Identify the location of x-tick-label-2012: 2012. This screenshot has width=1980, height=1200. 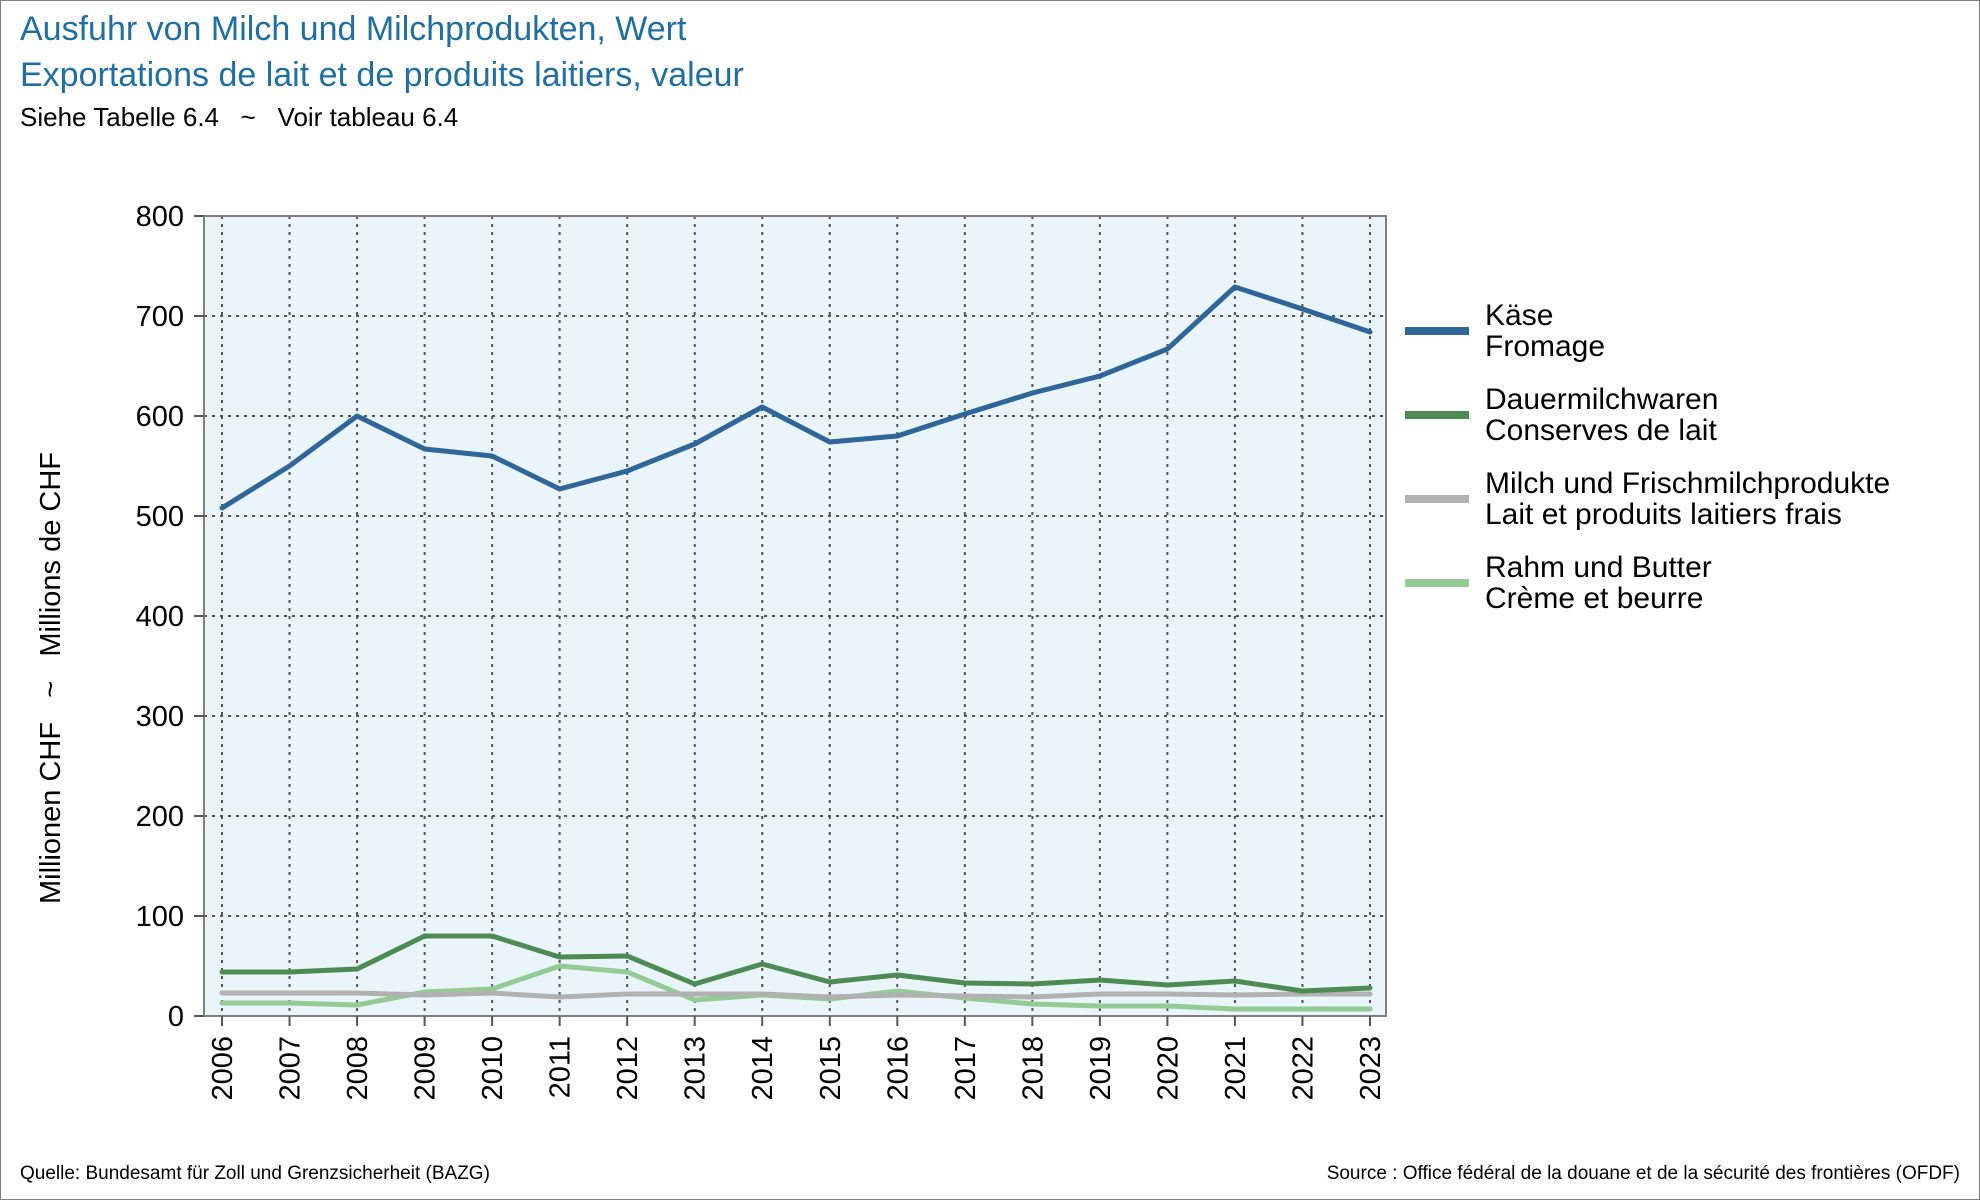
(628, 1068).